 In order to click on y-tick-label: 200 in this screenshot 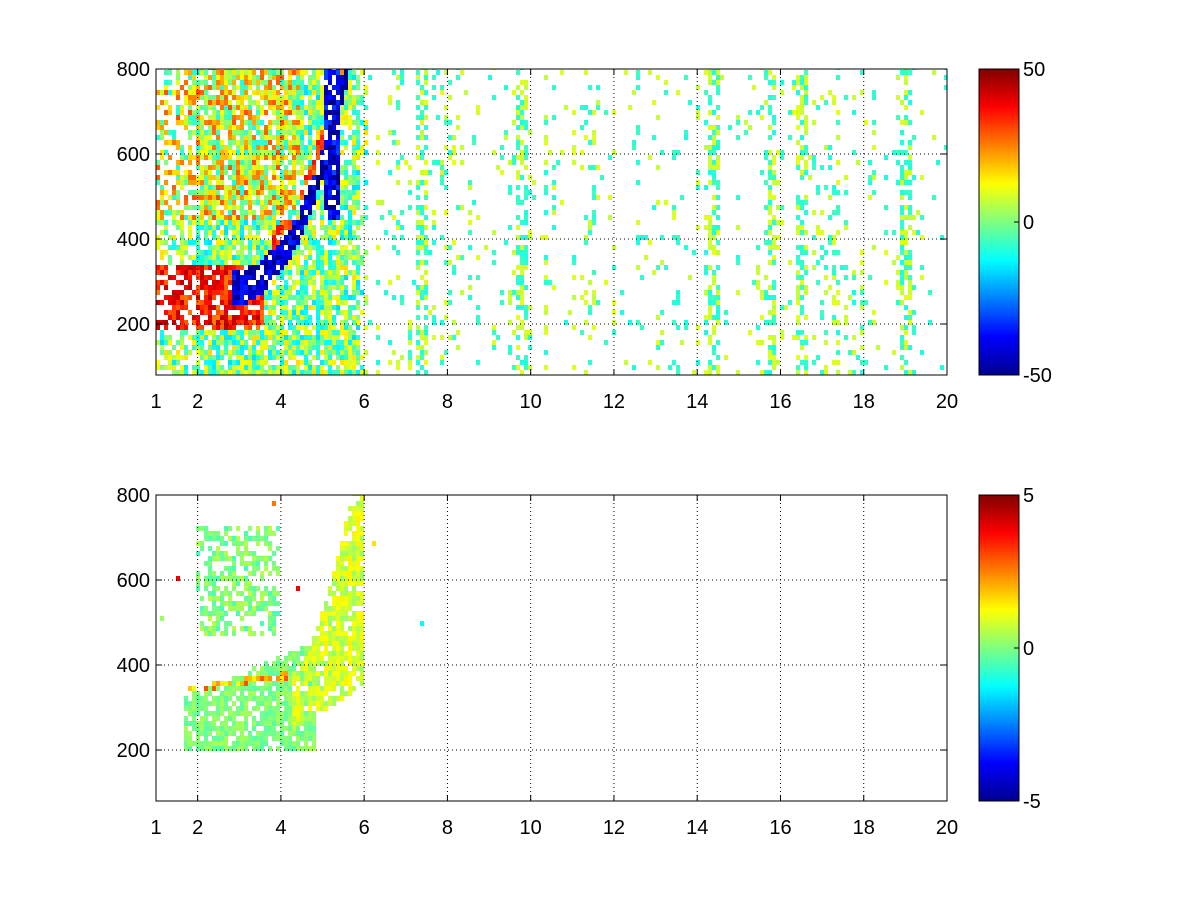, I will do `click(133, 751)`.